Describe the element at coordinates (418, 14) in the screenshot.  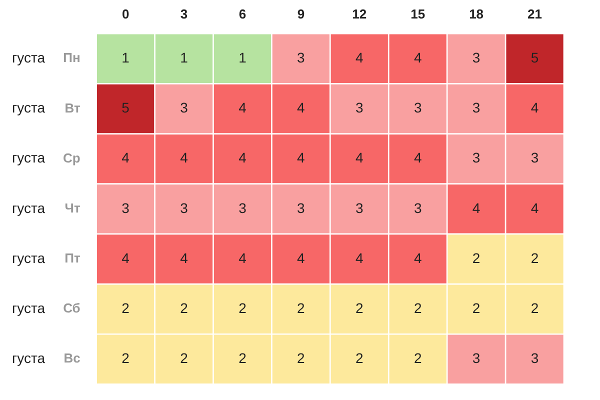
I see `x-tick-label: 15` at that location.